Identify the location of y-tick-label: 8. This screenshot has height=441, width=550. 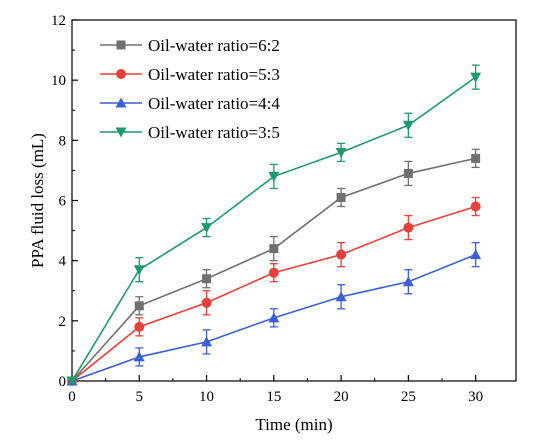
(63, 141).